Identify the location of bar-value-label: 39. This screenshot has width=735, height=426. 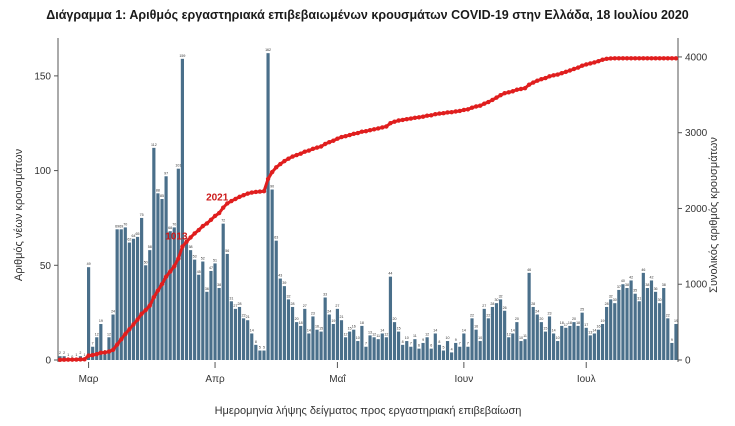
(284, 283).